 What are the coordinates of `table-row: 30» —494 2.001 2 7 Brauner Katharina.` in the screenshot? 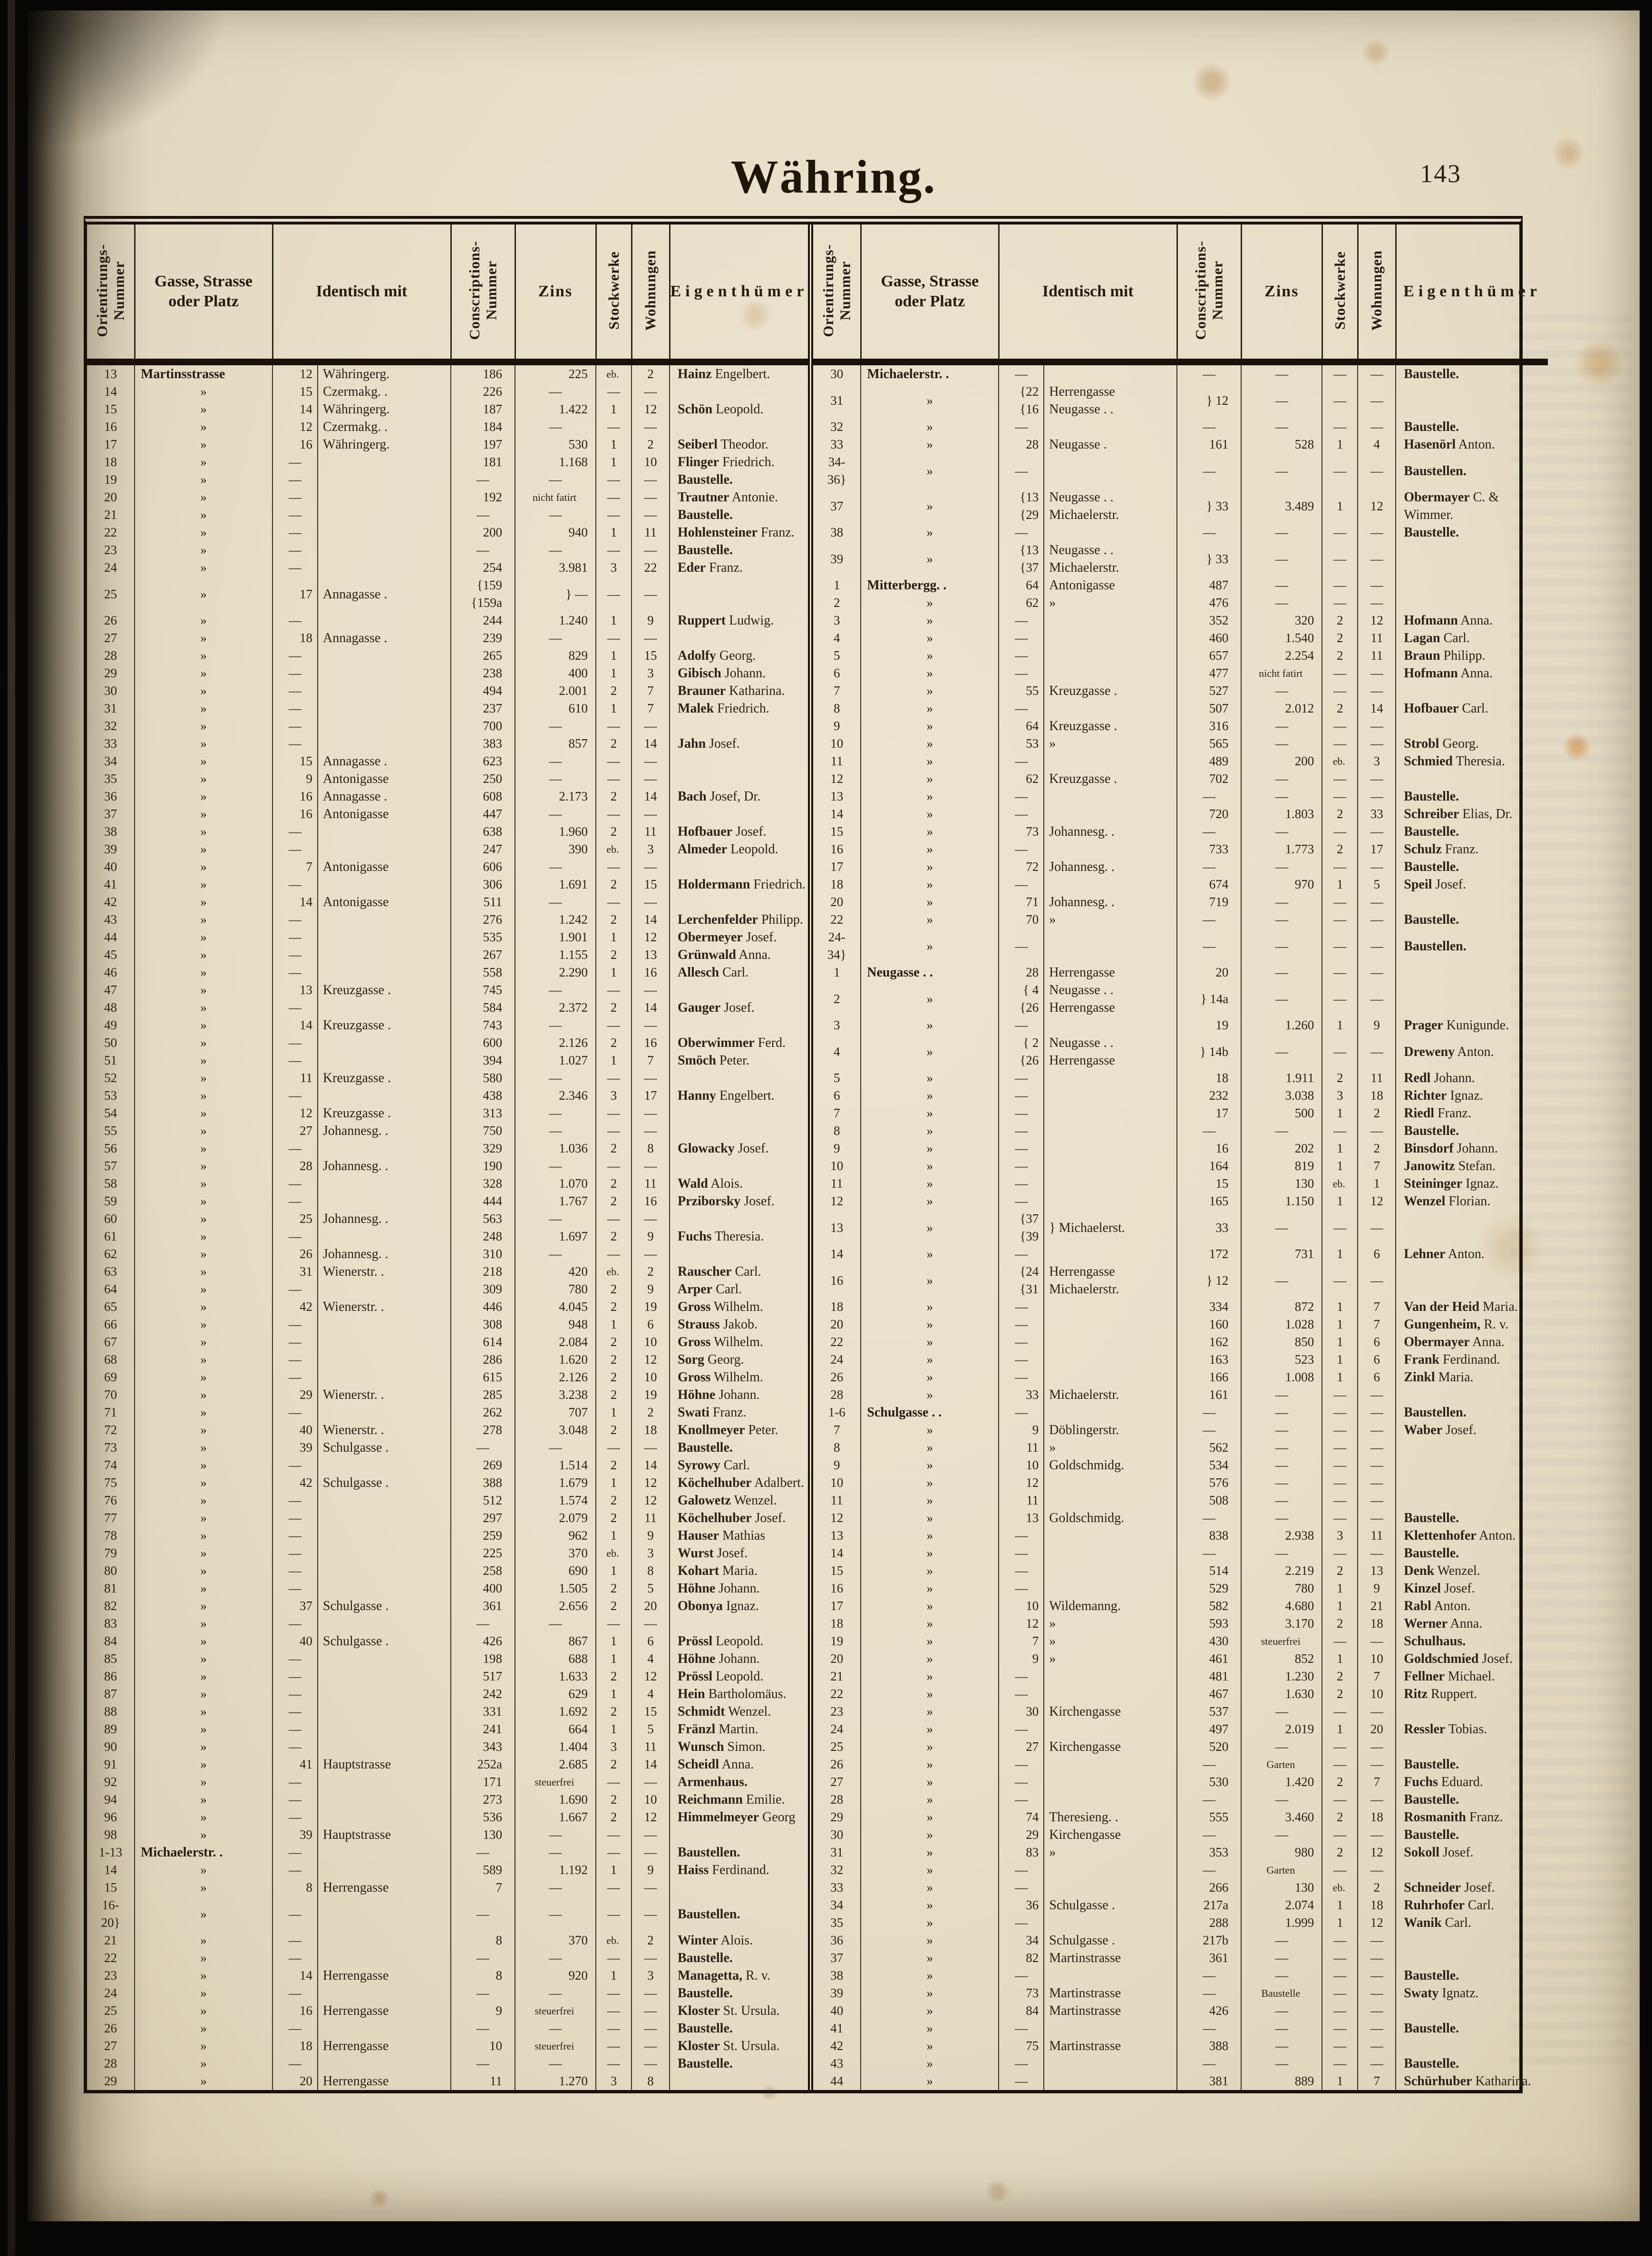 It's located at (447, 691).